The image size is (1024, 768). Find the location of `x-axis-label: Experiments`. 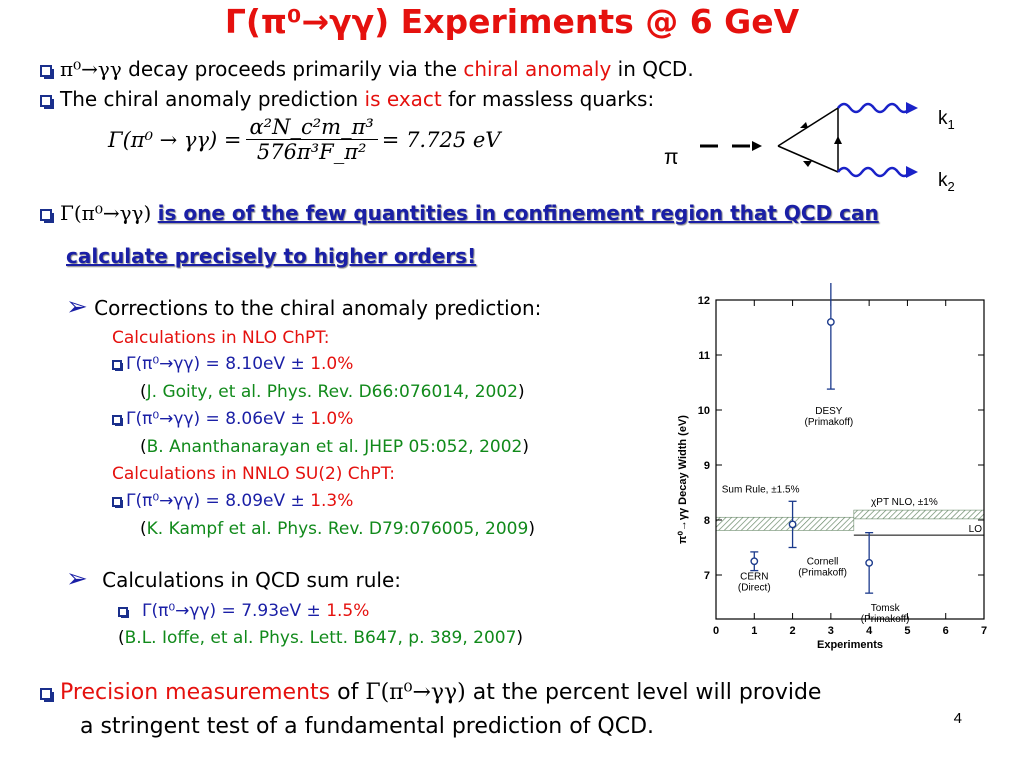

x-axis-label: Experiments is located at coordinates (850, 645).